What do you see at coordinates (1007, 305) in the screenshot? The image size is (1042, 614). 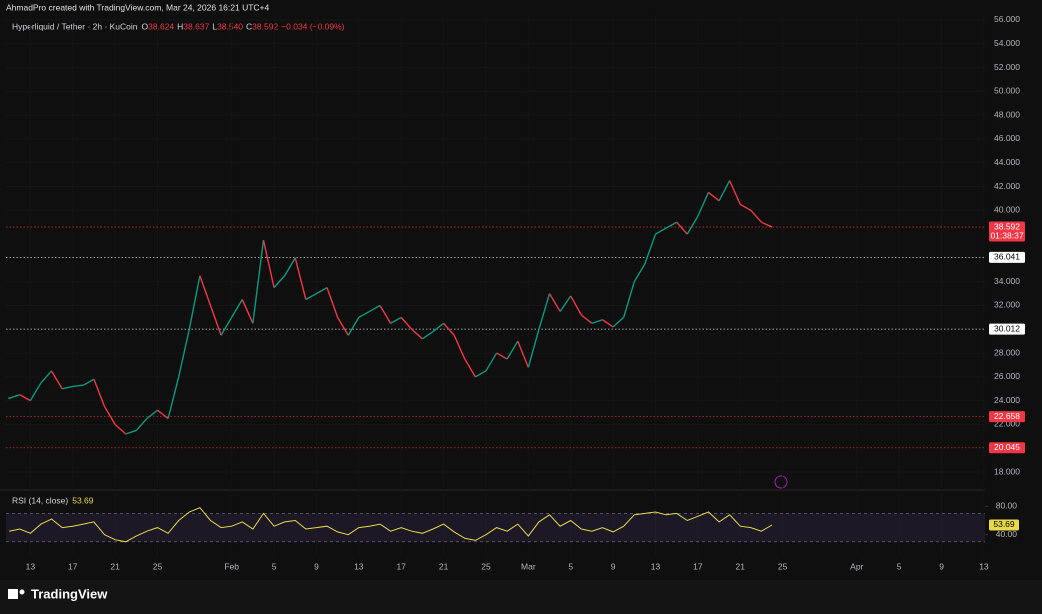 I see `y-tick-label: 32.000` at bounding box center [1007, 305].